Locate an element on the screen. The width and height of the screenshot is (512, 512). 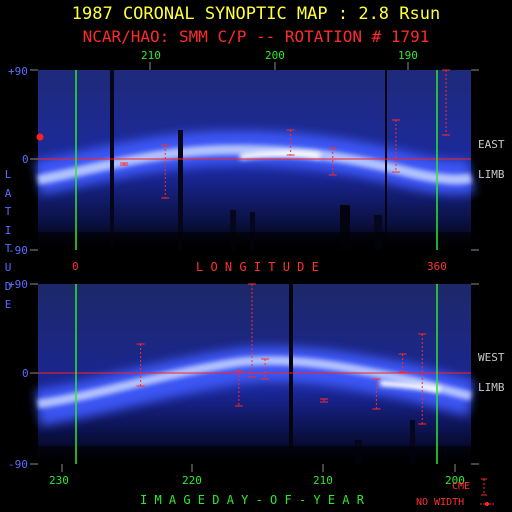
bottom-y-tick: -90 is located at coordinates (18, 464).